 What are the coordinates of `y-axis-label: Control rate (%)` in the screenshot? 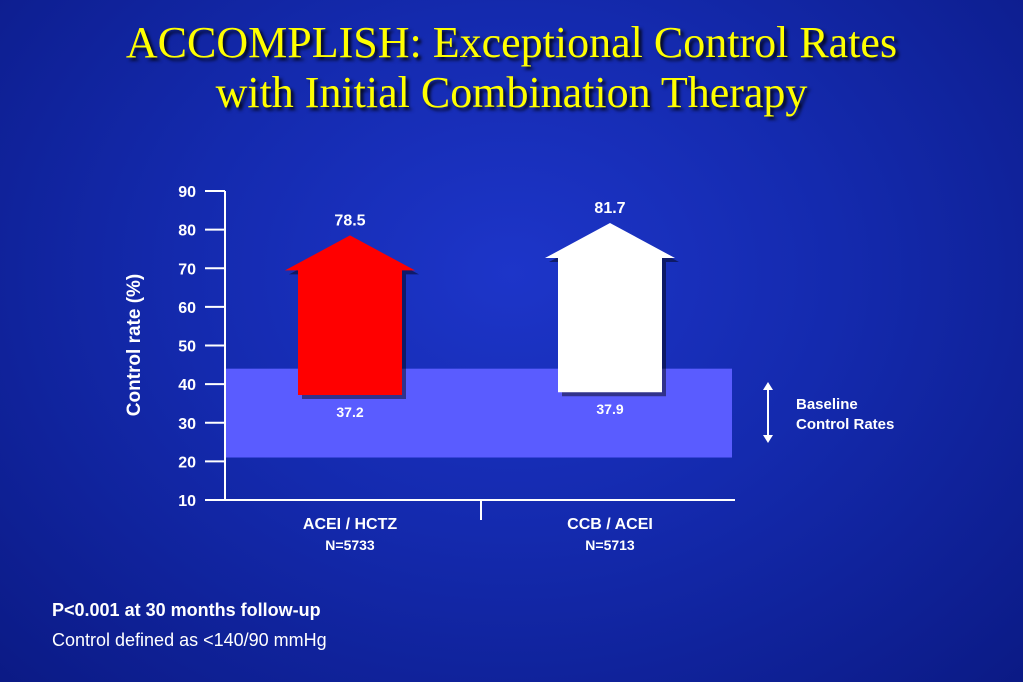 It's located at (134, 345).